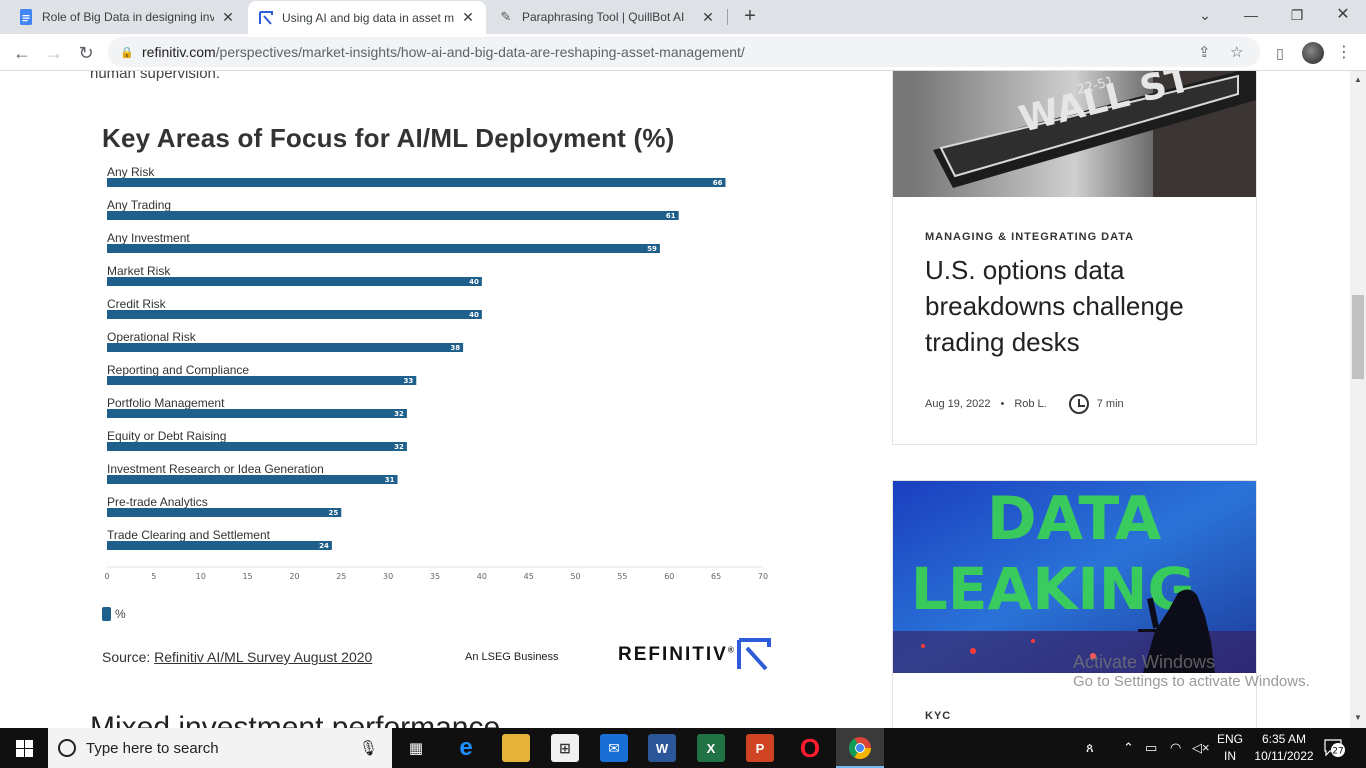 This screenshot has height=768, width=1366. Describe the element at coordinates (754, 654) in the screenshot. I see `refinitiv-logo-icon` at that location.